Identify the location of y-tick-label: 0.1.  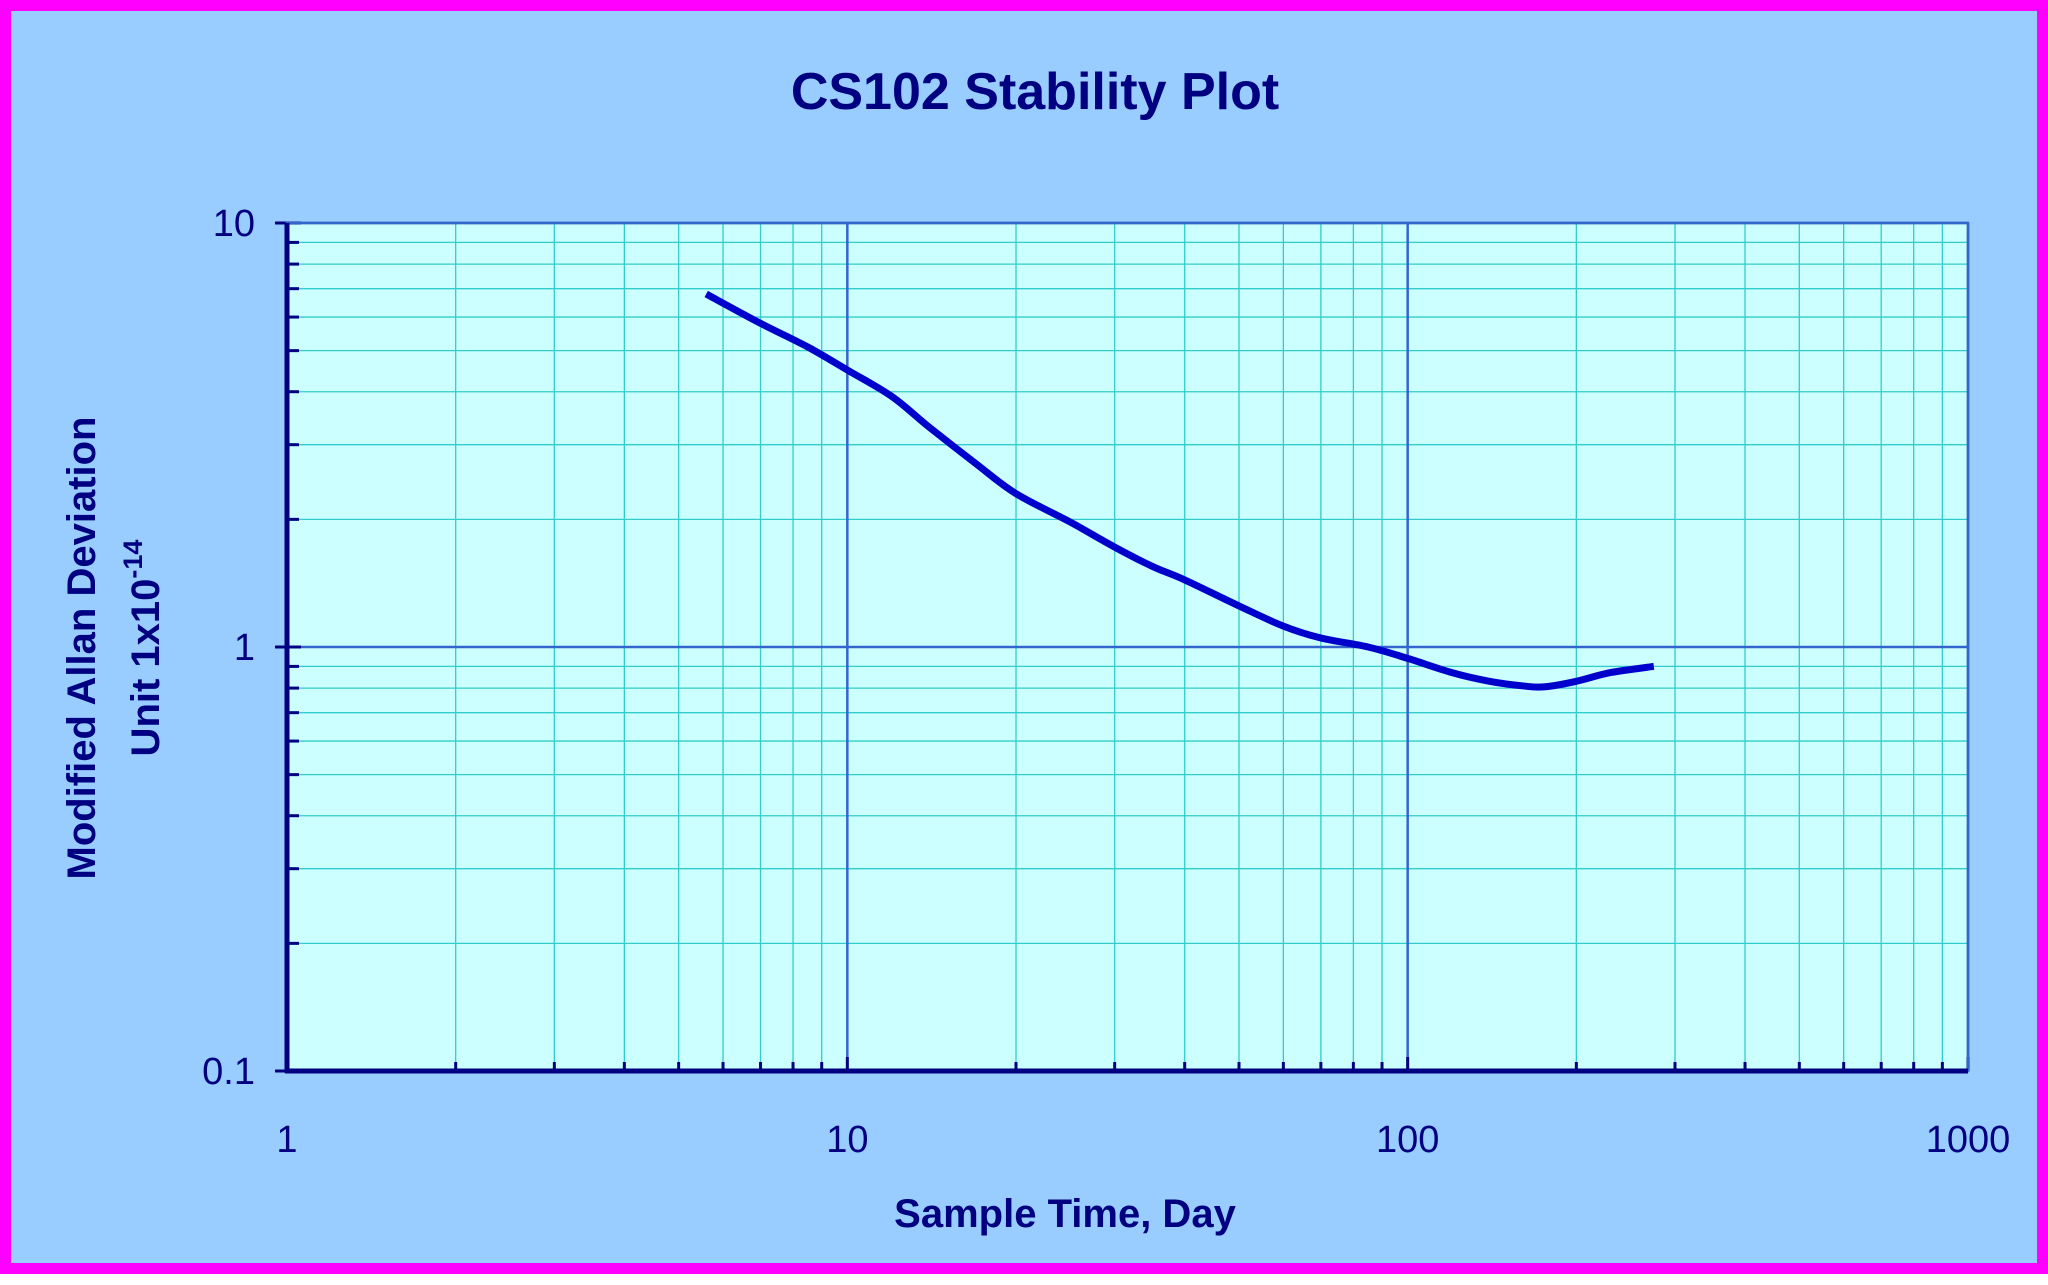
(228, 1072).